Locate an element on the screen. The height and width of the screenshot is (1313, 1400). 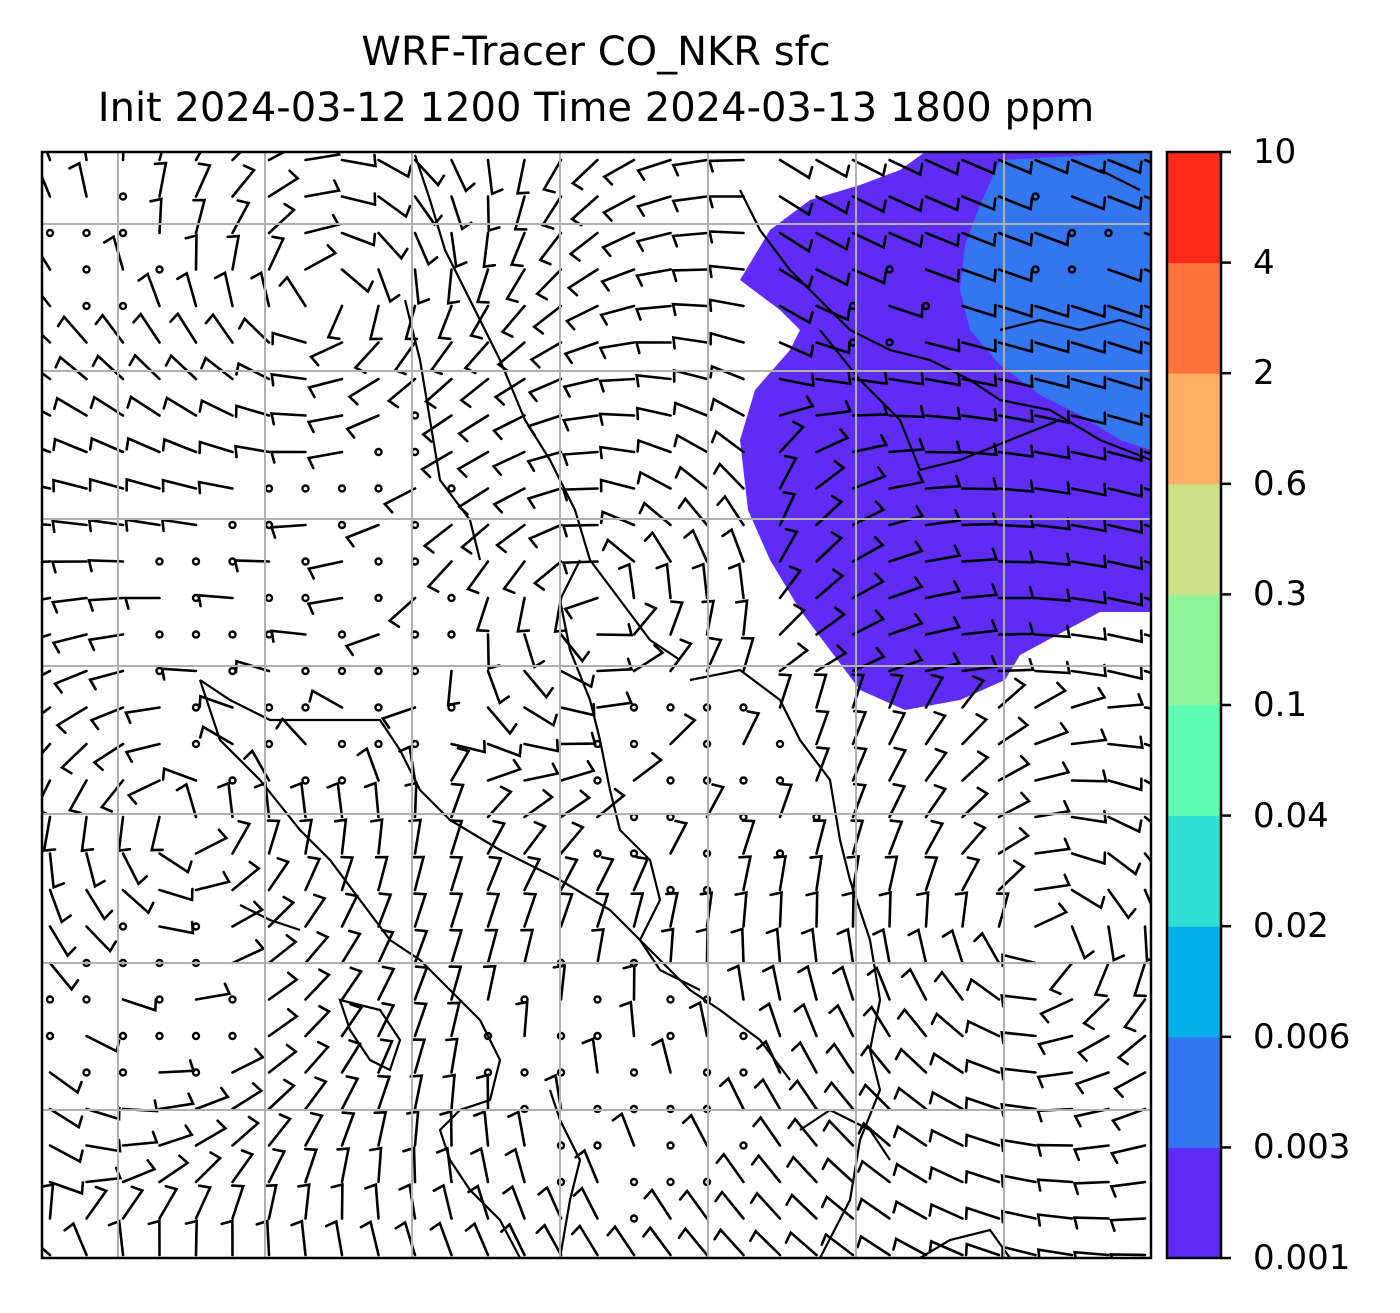
plot-title-line-1: WRF-Tracer CO_NKR sfc is located at coordinates (596, 52).